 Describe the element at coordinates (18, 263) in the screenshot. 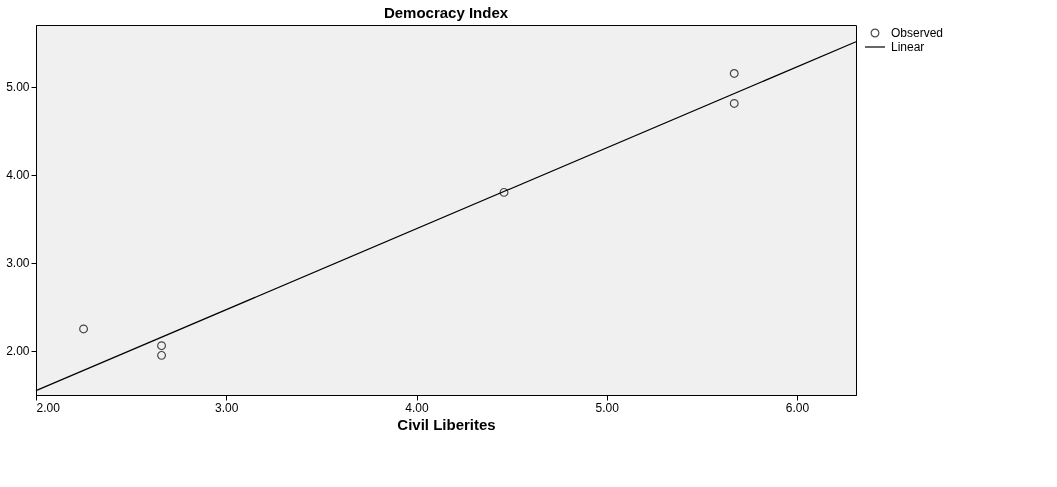

I see `y-tick-label: 3.00` at that location.